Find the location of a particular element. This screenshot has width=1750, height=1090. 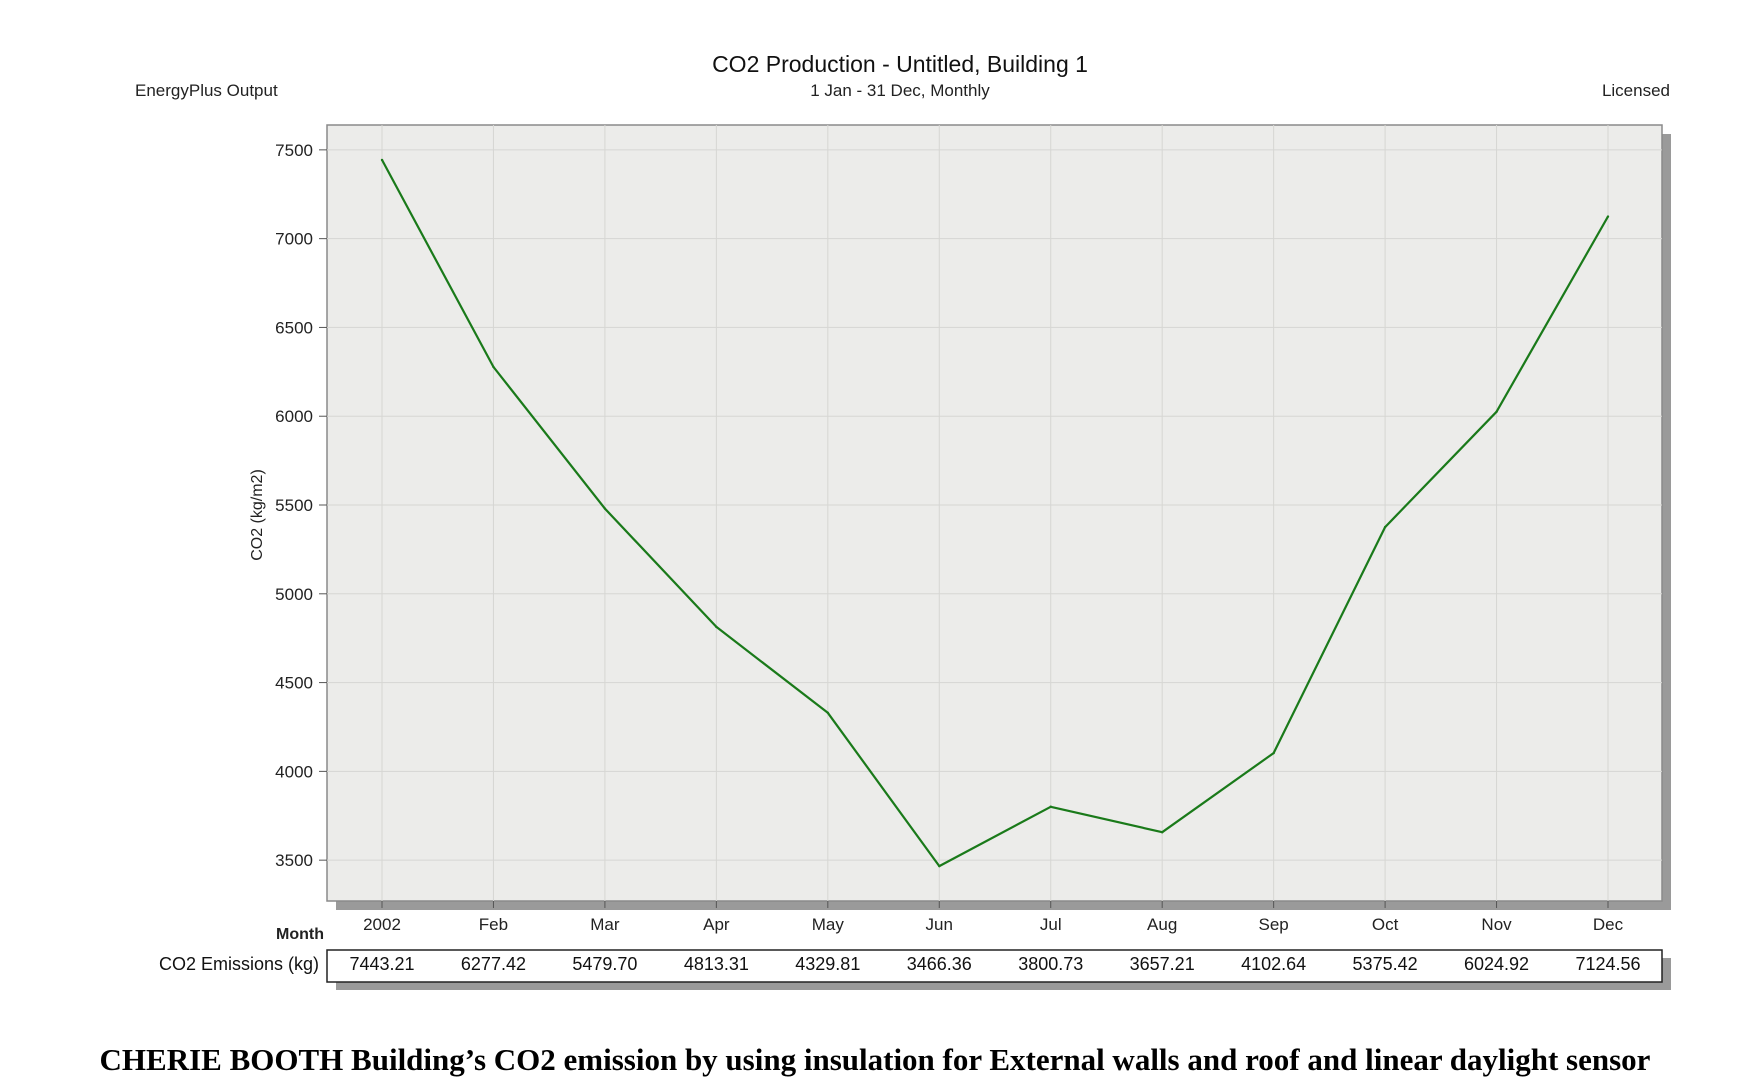

y-tick-label: 6000 is located at coordinates (294, 416).